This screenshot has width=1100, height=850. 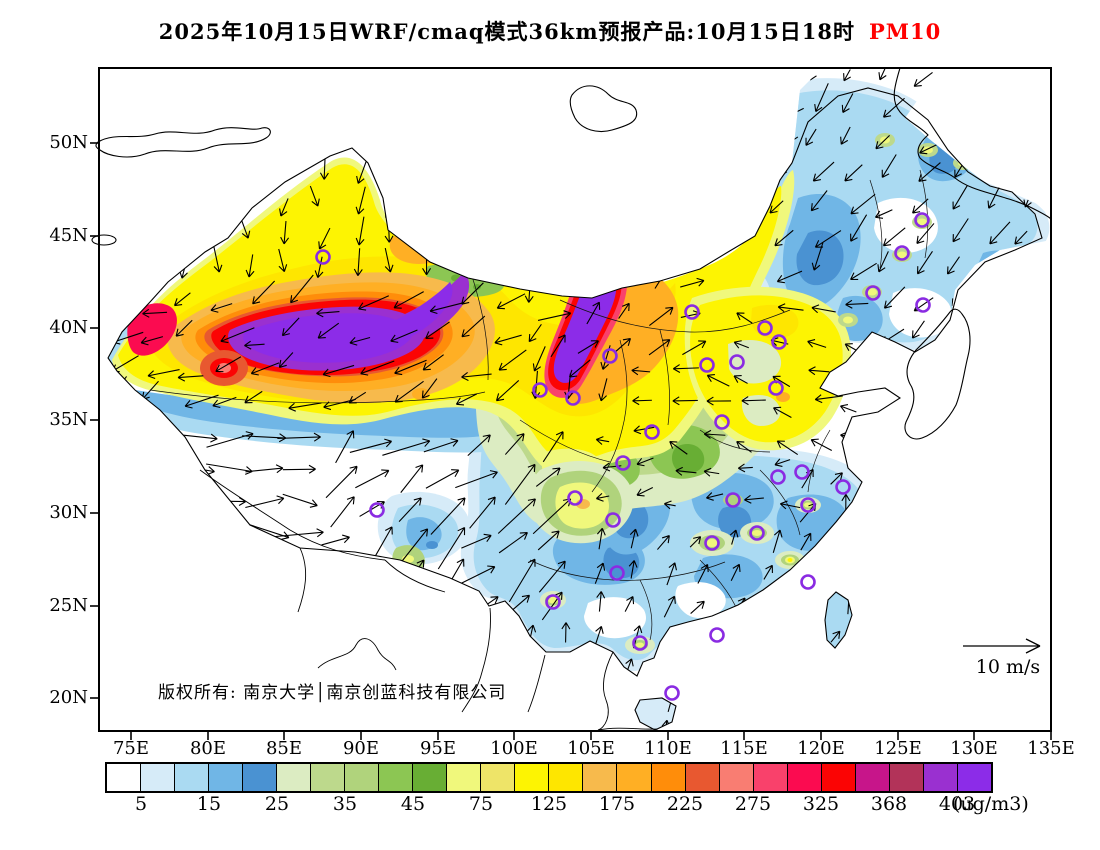 What do you see at coordinates (345, 804) in the screenshot?
I see `colorbar-tick-label: 35` at bounding box center [345, 804].